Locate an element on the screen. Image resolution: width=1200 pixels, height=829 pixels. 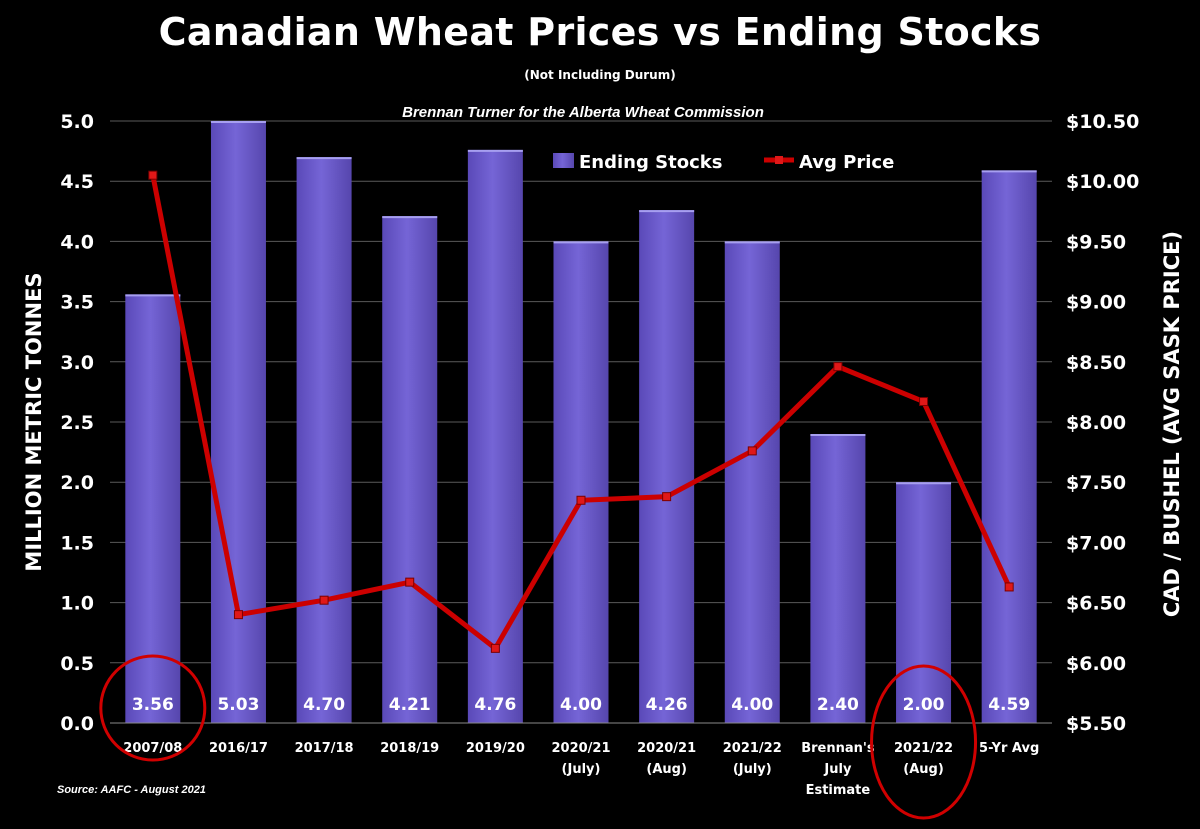
y2-tick-label: $7.50 is located at coordinates (1096, 483).